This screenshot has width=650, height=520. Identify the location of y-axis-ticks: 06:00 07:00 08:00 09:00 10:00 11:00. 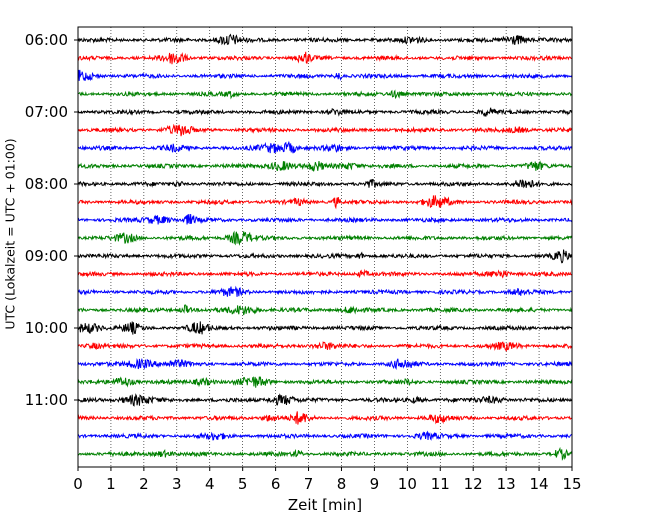
(51, 220).